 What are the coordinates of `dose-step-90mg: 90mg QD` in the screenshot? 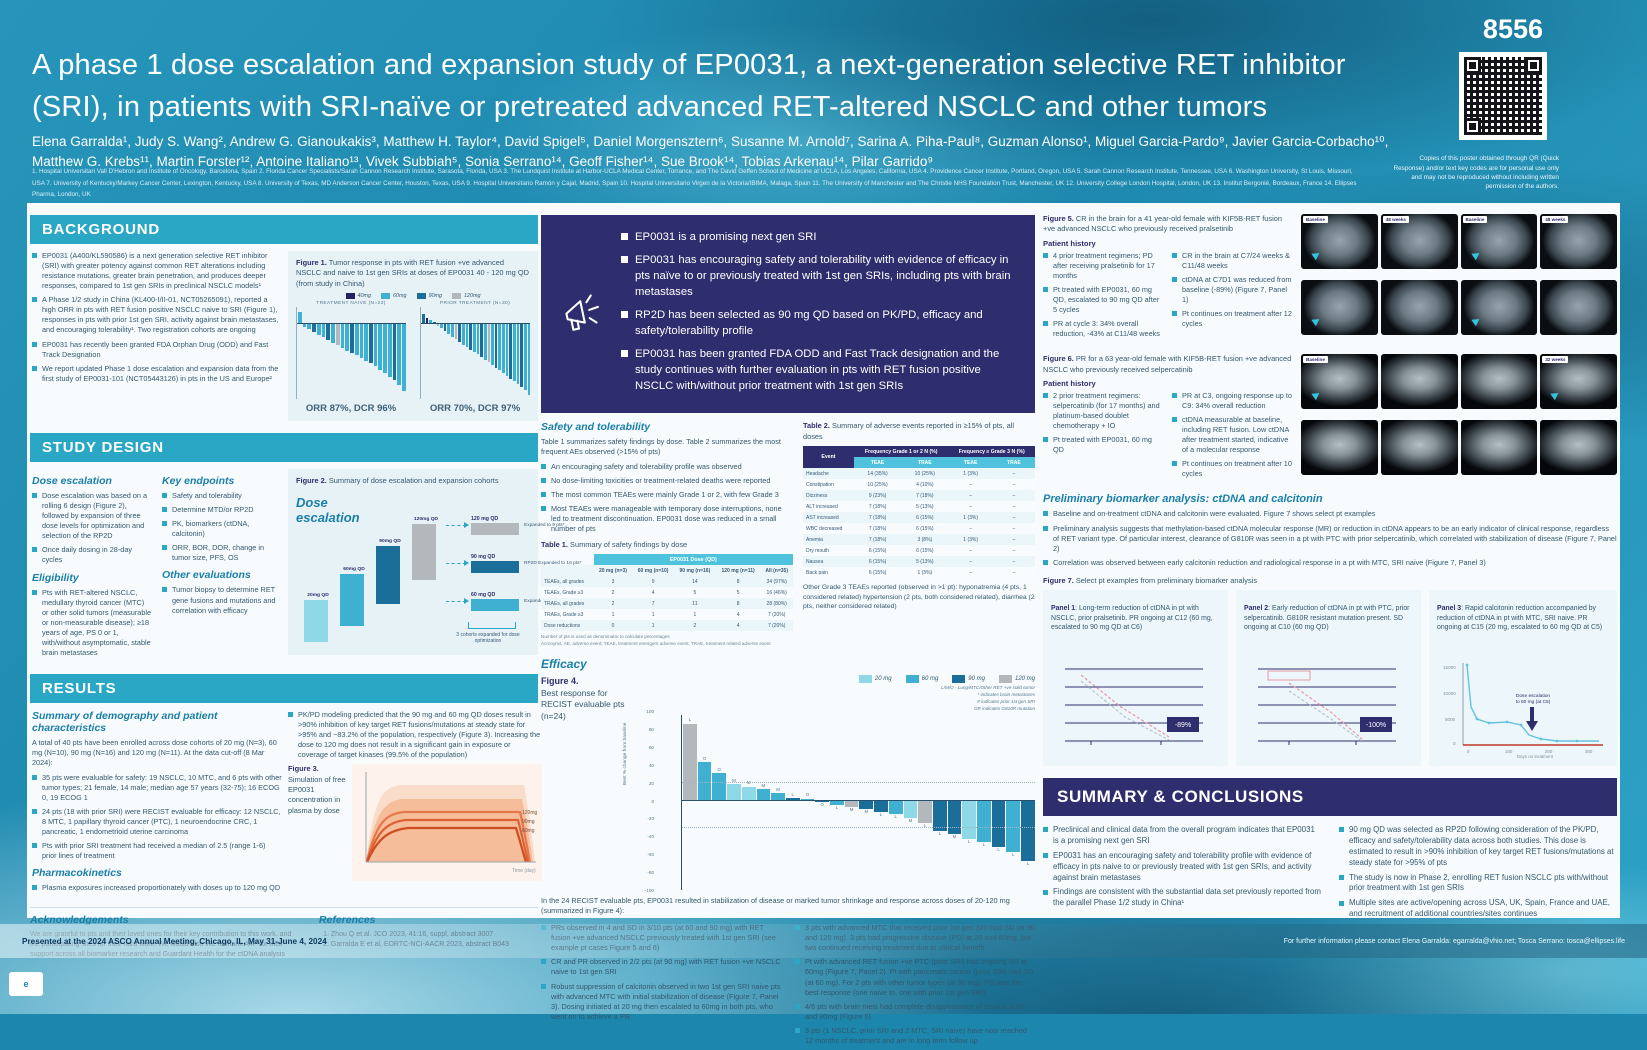 It's located at (388, 572).